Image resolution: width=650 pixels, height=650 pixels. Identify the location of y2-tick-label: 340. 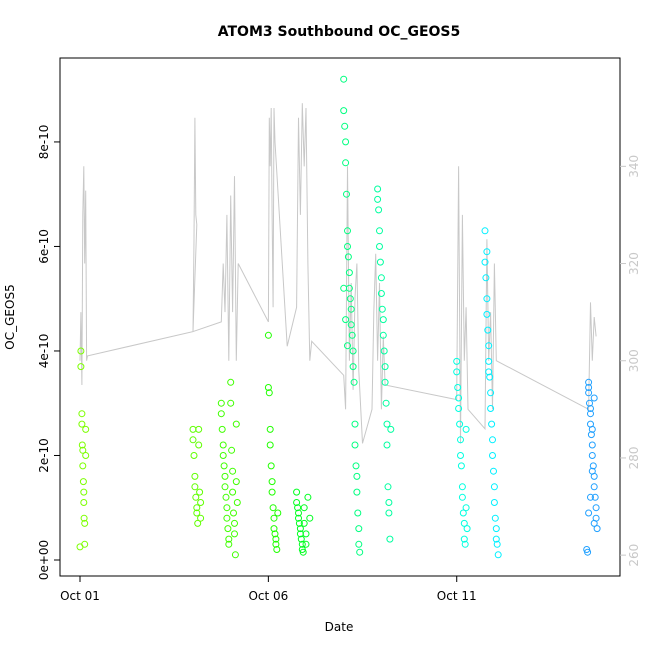
(634, 166).